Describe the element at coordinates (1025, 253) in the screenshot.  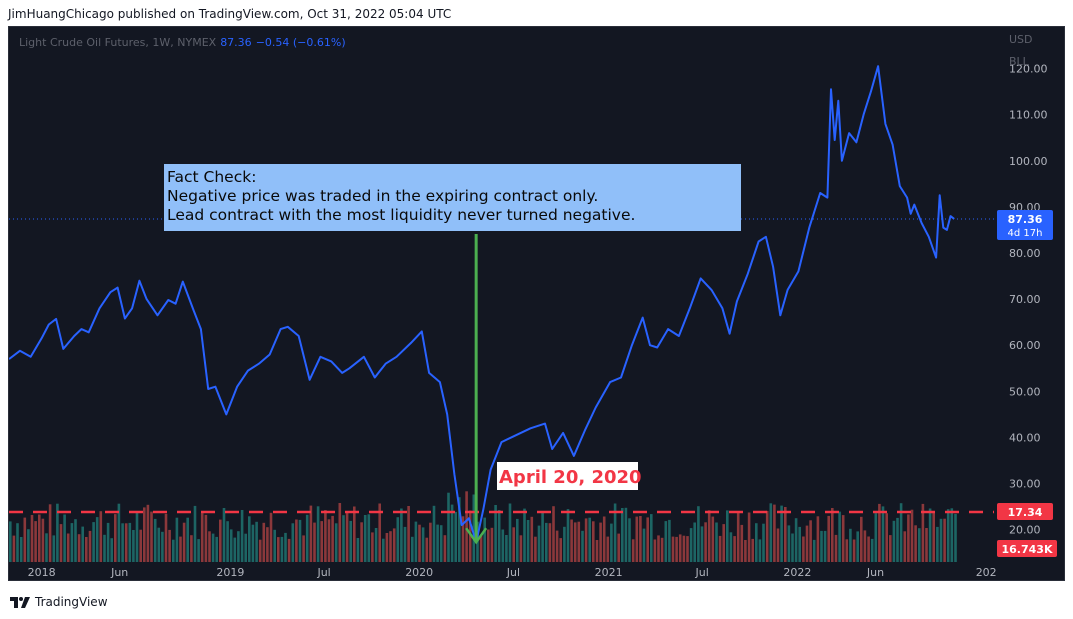
I see `y-tick-label: 80.00` at that location.